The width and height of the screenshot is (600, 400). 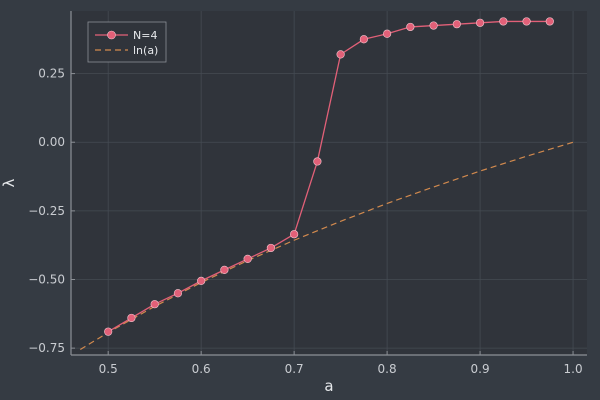 What do you see at coordinates (294, 369) in the screenshot?
I see `x-tick-label: 0.7` at bounding box center [294, 369].